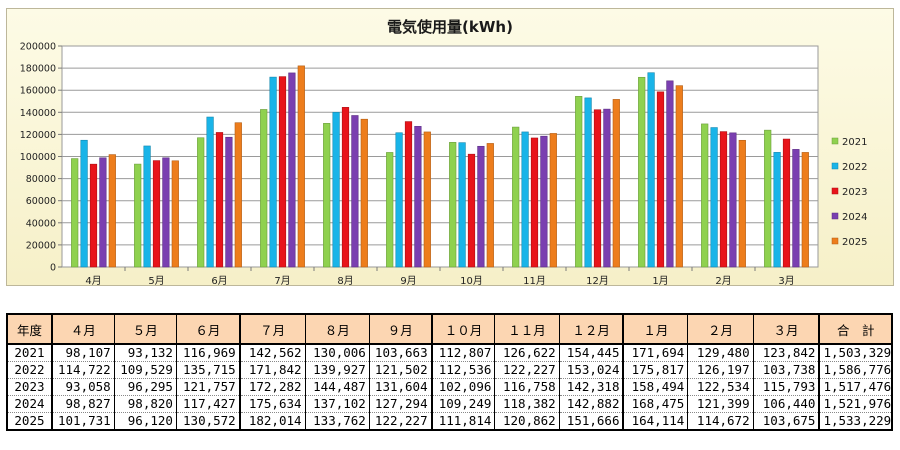 This screenshot has width=900, height=450. Describe the element at coordinates (723, 280) in the screenshot. I see `x-tick-label: 2月` at that location.